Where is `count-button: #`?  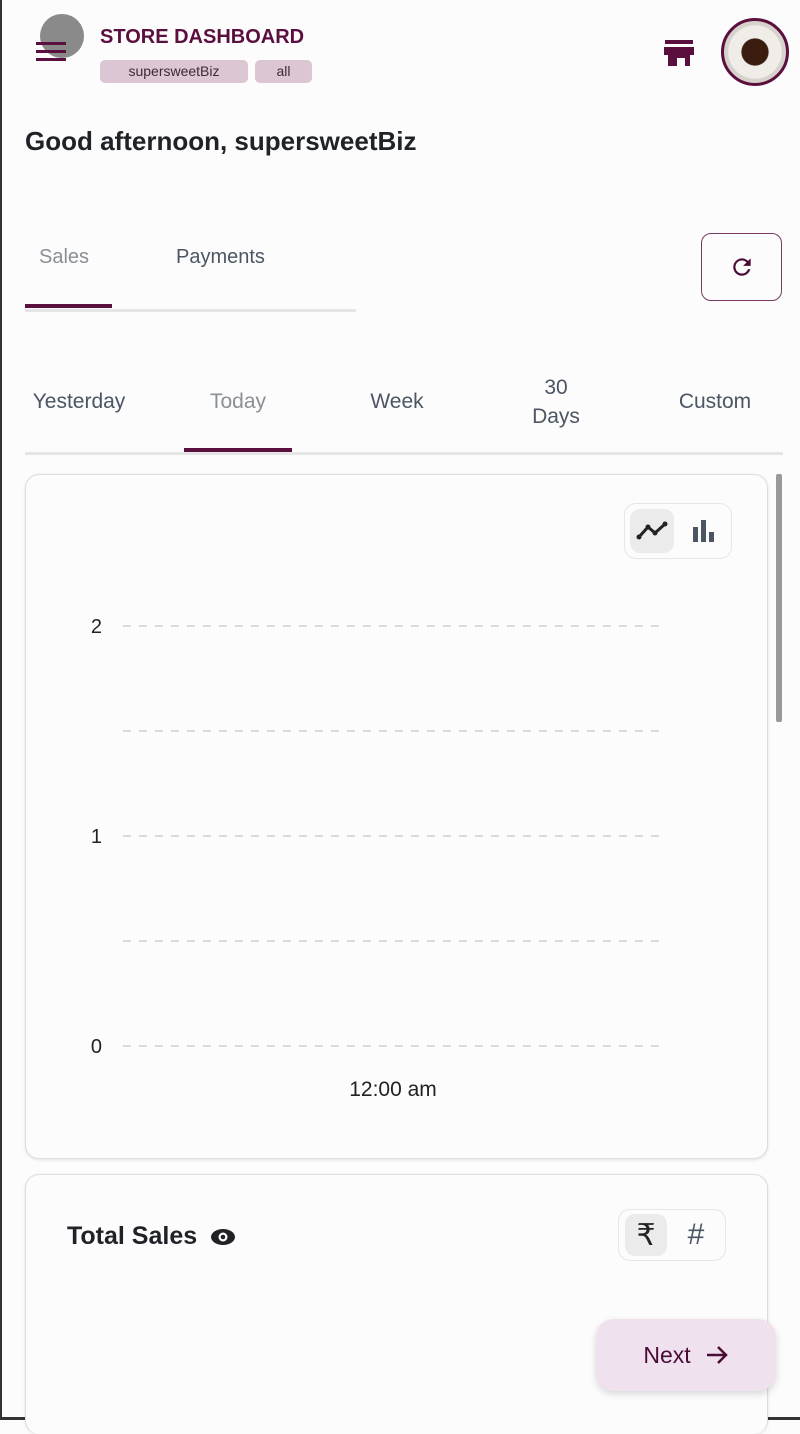 count-button: # is located at coordinates (696, 1234).